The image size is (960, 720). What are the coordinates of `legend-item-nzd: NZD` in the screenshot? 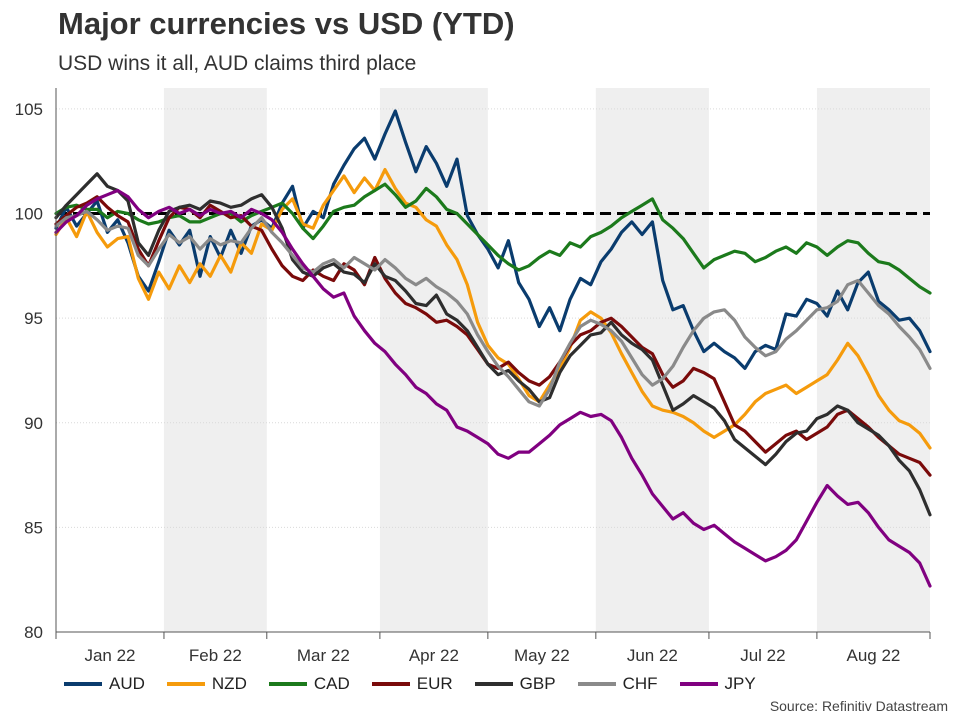 It's located at (206, 684).